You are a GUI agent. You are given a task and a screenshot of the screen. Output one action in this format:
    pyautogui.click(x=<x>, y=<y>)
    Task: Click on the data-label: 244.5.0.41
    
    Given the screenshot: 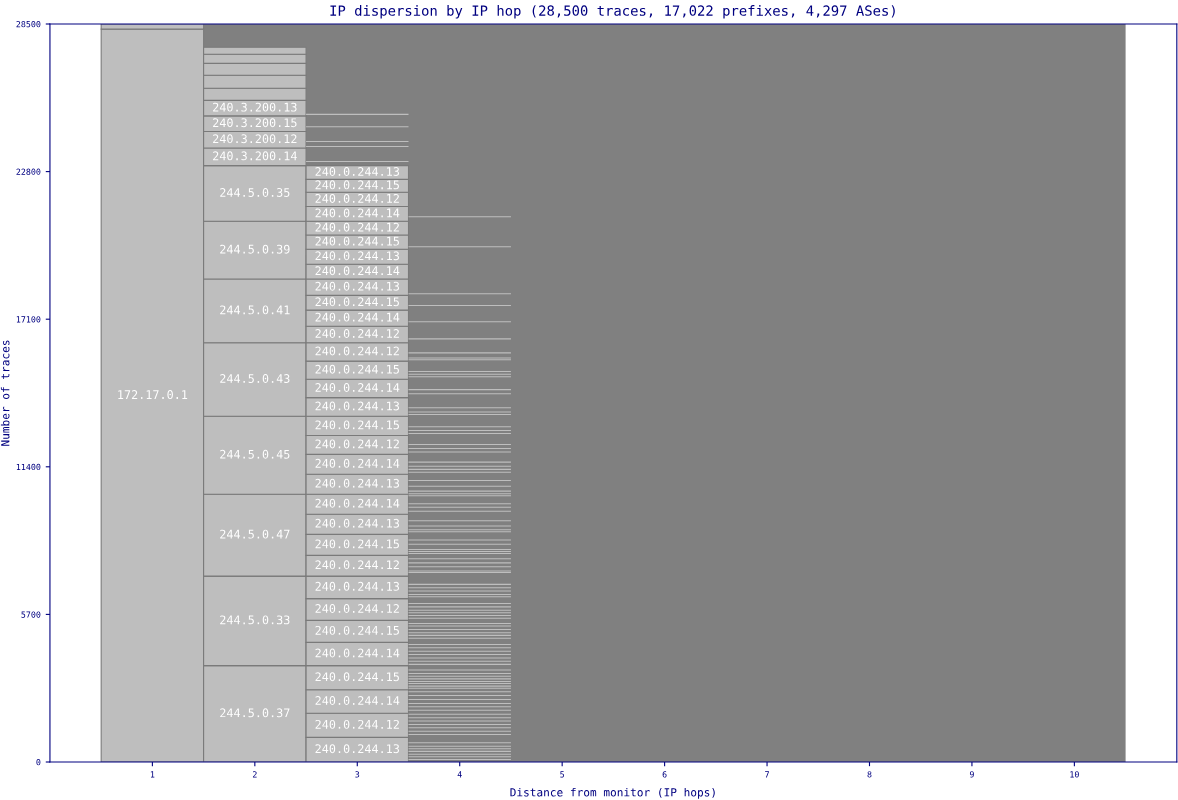 What is the action you would take?
    pyautogui.click(x=255, y=310)
    